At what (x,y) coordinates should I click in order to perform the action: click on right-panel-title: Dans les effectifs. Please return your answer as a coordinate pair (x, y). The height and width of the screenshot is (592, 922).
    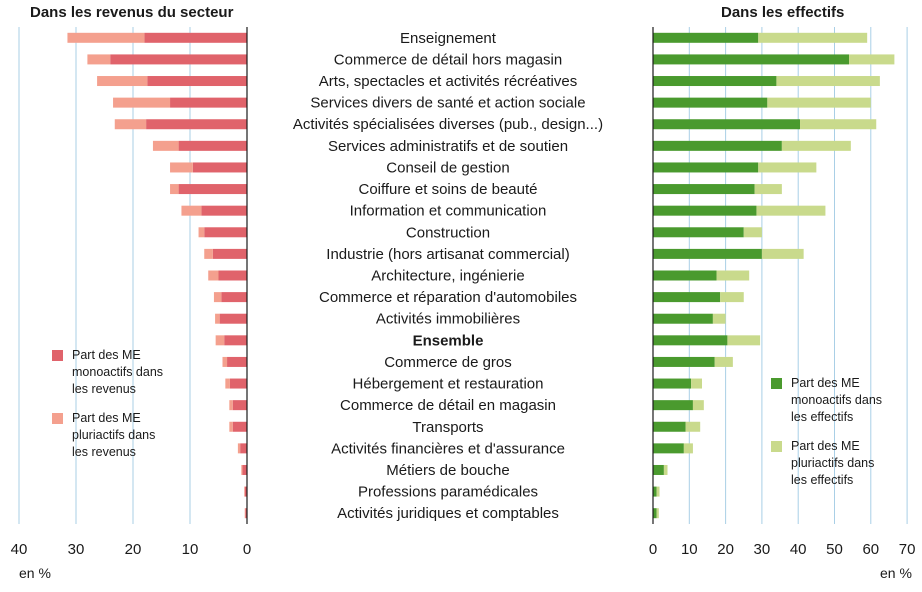
    Looking at the image, I should click on (782, 12).